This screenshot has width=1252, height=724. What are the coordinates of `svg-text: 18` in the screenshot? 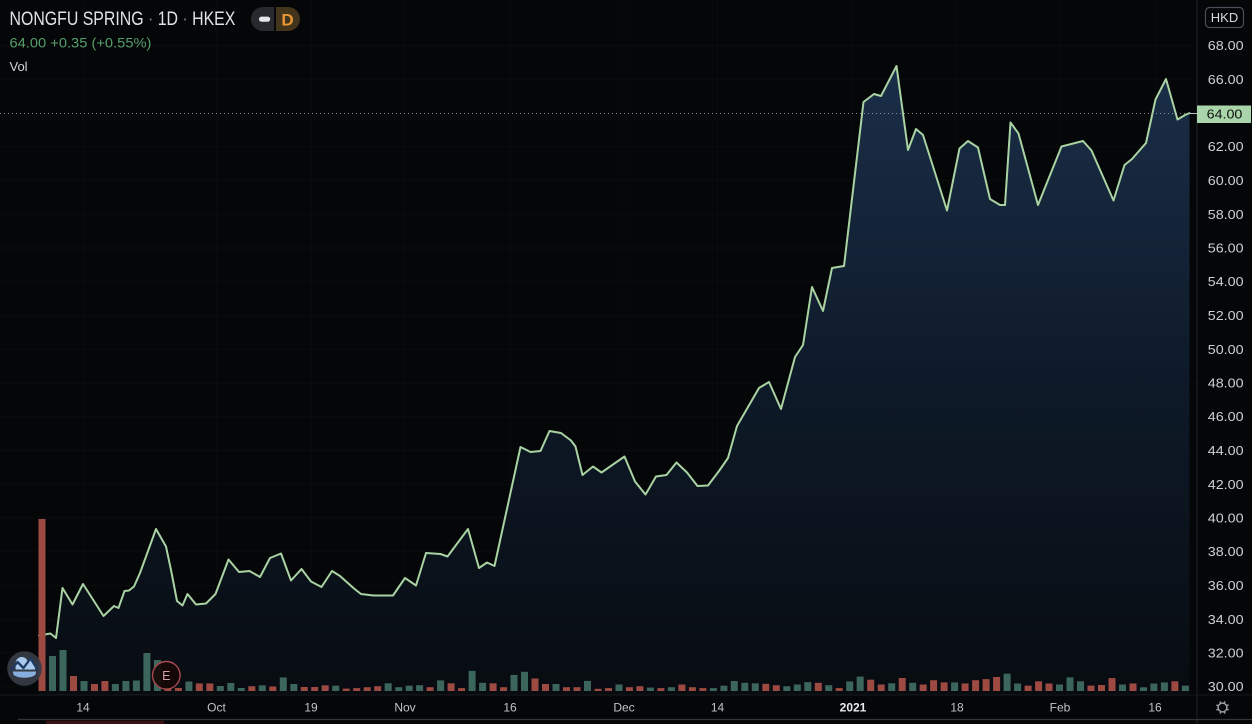 It's located at (957, 708).